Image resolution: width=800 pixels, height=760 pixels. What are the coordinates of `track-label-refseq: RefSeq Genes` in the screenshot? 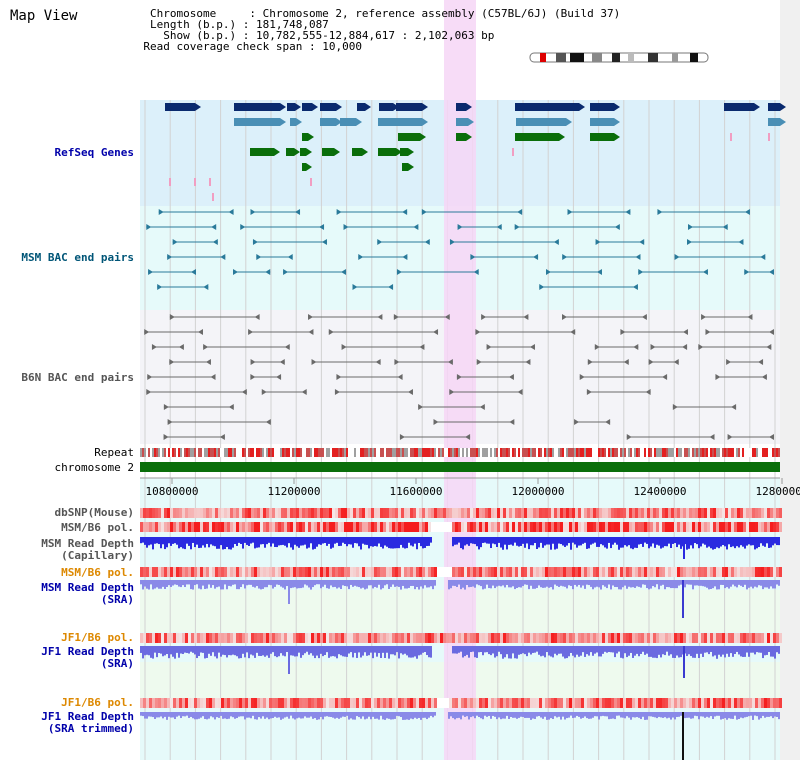 It's located at (94, 152).